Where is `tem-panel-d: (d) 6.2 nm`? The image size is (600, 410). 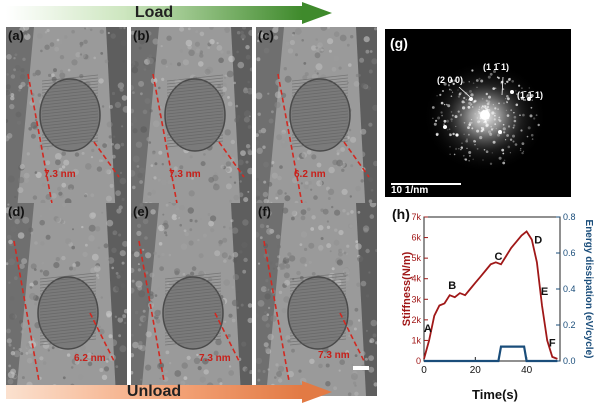
tem-panel-d: (d) 6.2 nm is located at coordinates (66, 299).